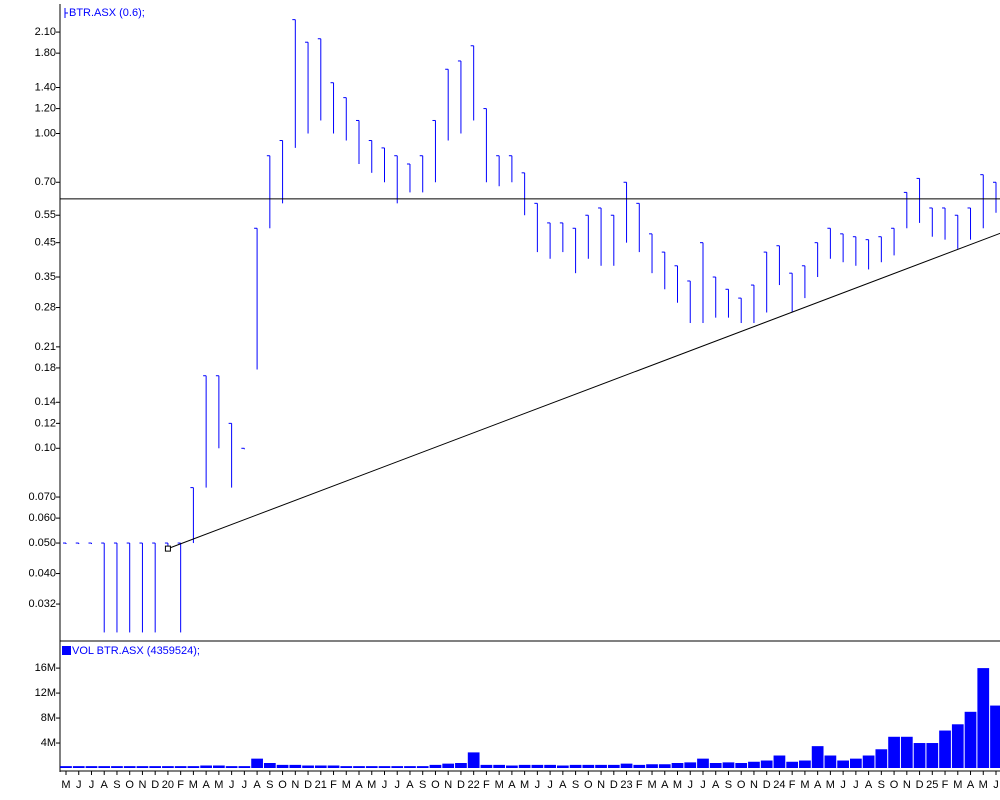 Image resolution: width=1000 pixels, height=800 pixels. I want to click on x-tick-label: 23, so click(626, 785).